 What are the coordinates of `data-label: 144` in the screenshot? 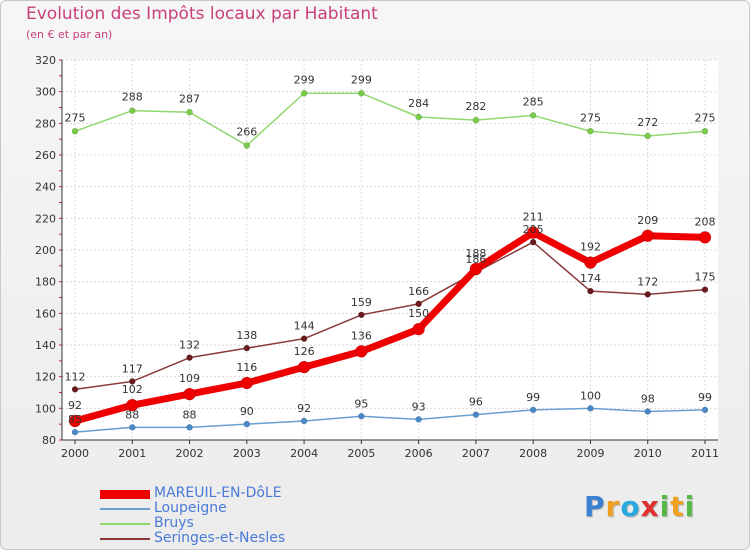 It's located at (304, 326).